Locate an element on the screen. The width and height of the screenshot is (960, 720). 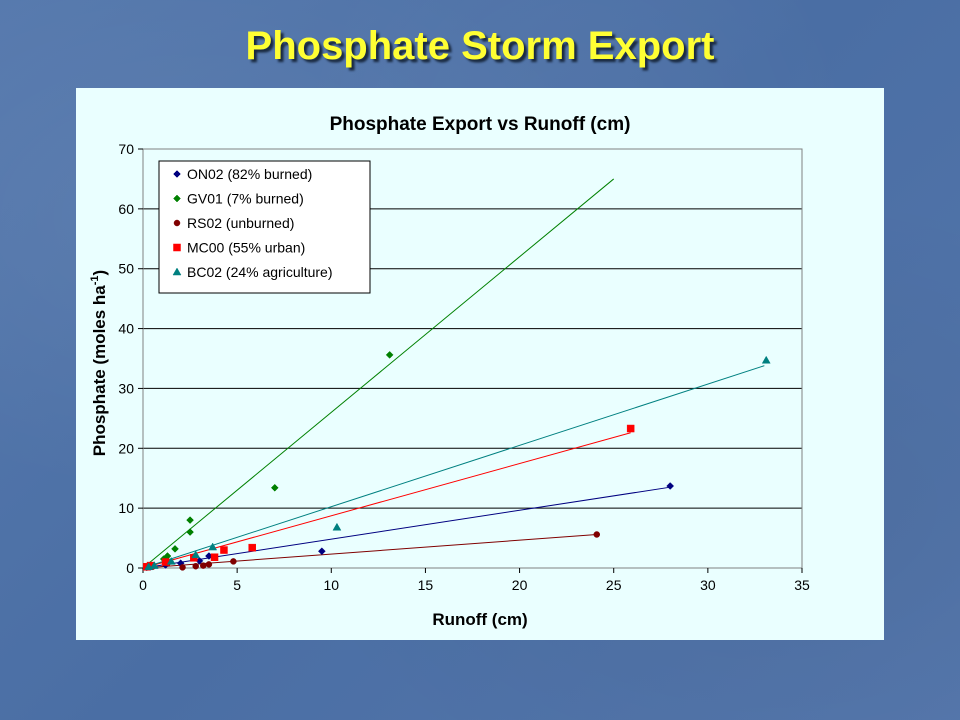
y-tick-label: 30 is located at coordinates (126, 388).